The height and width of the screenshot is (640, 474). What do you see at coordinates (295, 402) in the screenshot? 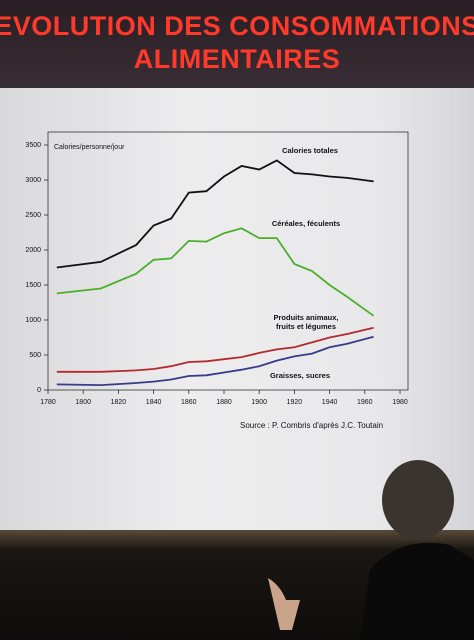
I see `x-tick-label: 1920` at bounding box center [295, 402].